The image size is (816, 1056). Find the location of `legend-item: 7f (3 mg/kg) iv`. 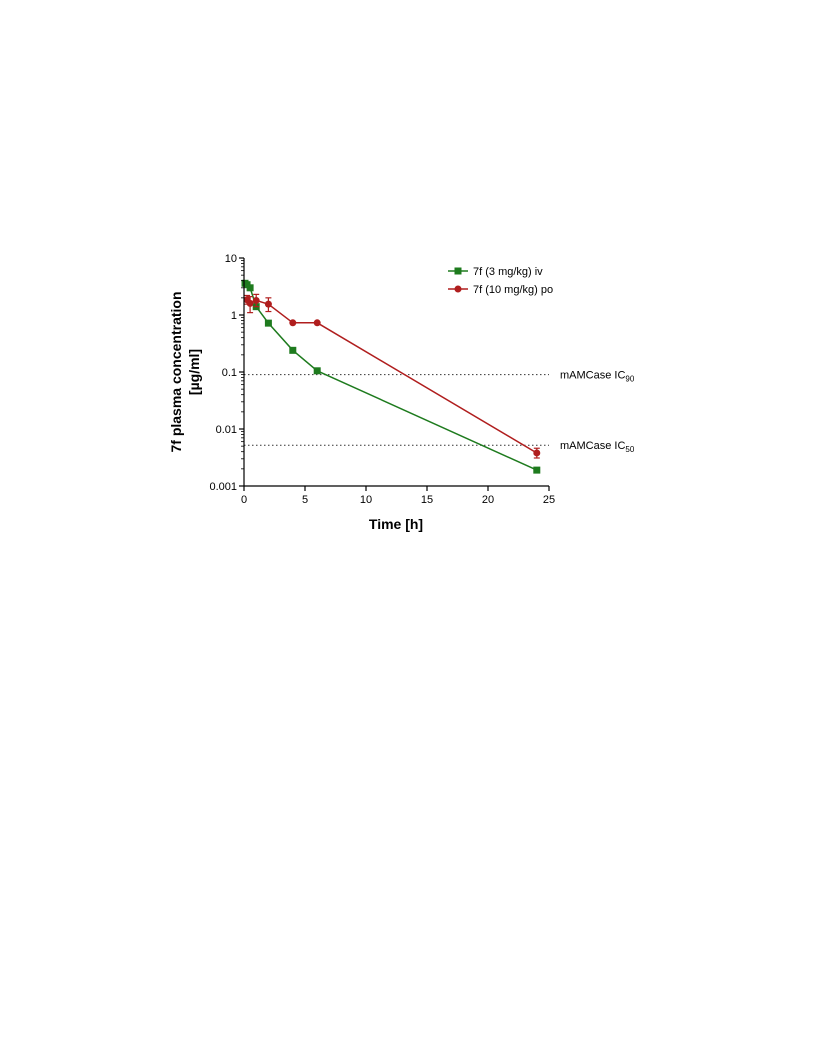

legend-item: 7f (3 mg/kg) iv is located at coordinates (495, 272).